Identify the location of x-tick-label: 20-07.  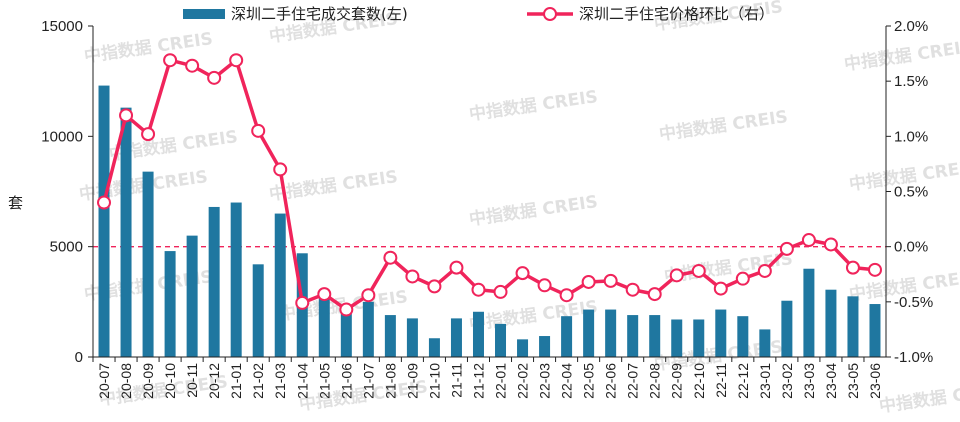
(104, 381).